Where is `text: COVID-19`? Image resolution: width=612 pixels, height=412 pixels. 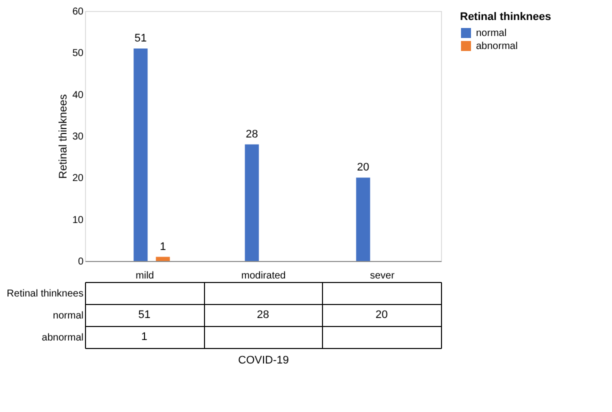 text: COVID-19 is located at coordinates (263, 360).